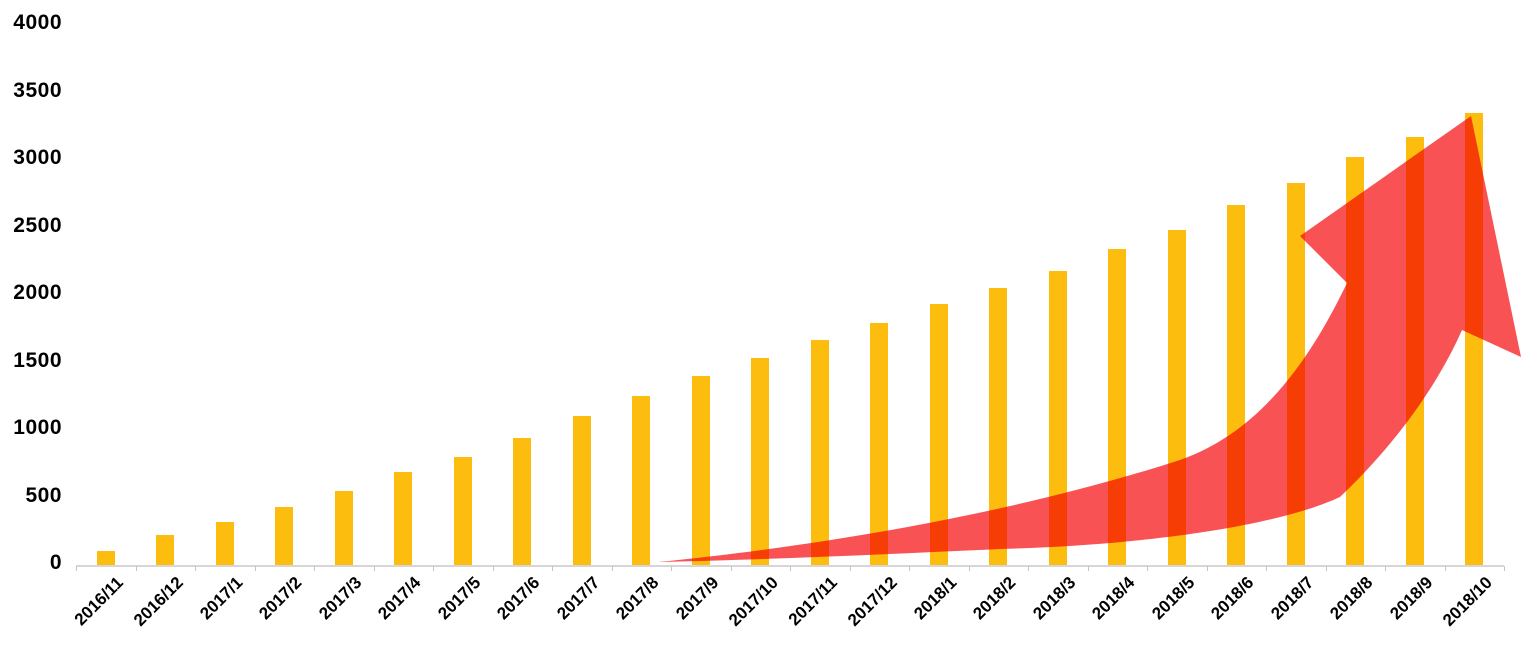 Image resolution: width=1528 pixels, height=651 pixels. Describe the element at coordinates (55, 562) in the screenshot. I see `y-axis-label: 0` at that location.